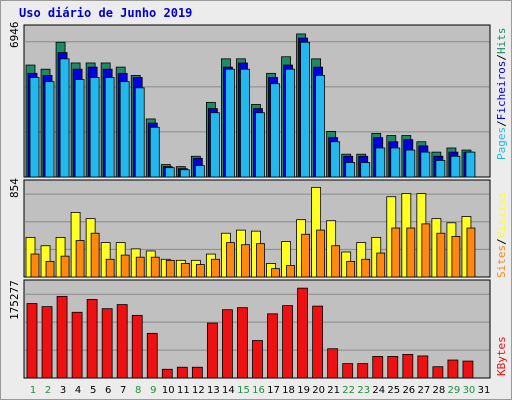 The width and height of the screenshot is (512, 400). What do you see at coordinates (258, 390) in the screenshot?
I see `x-tick-label: 16` at bounding box center [258, 390].